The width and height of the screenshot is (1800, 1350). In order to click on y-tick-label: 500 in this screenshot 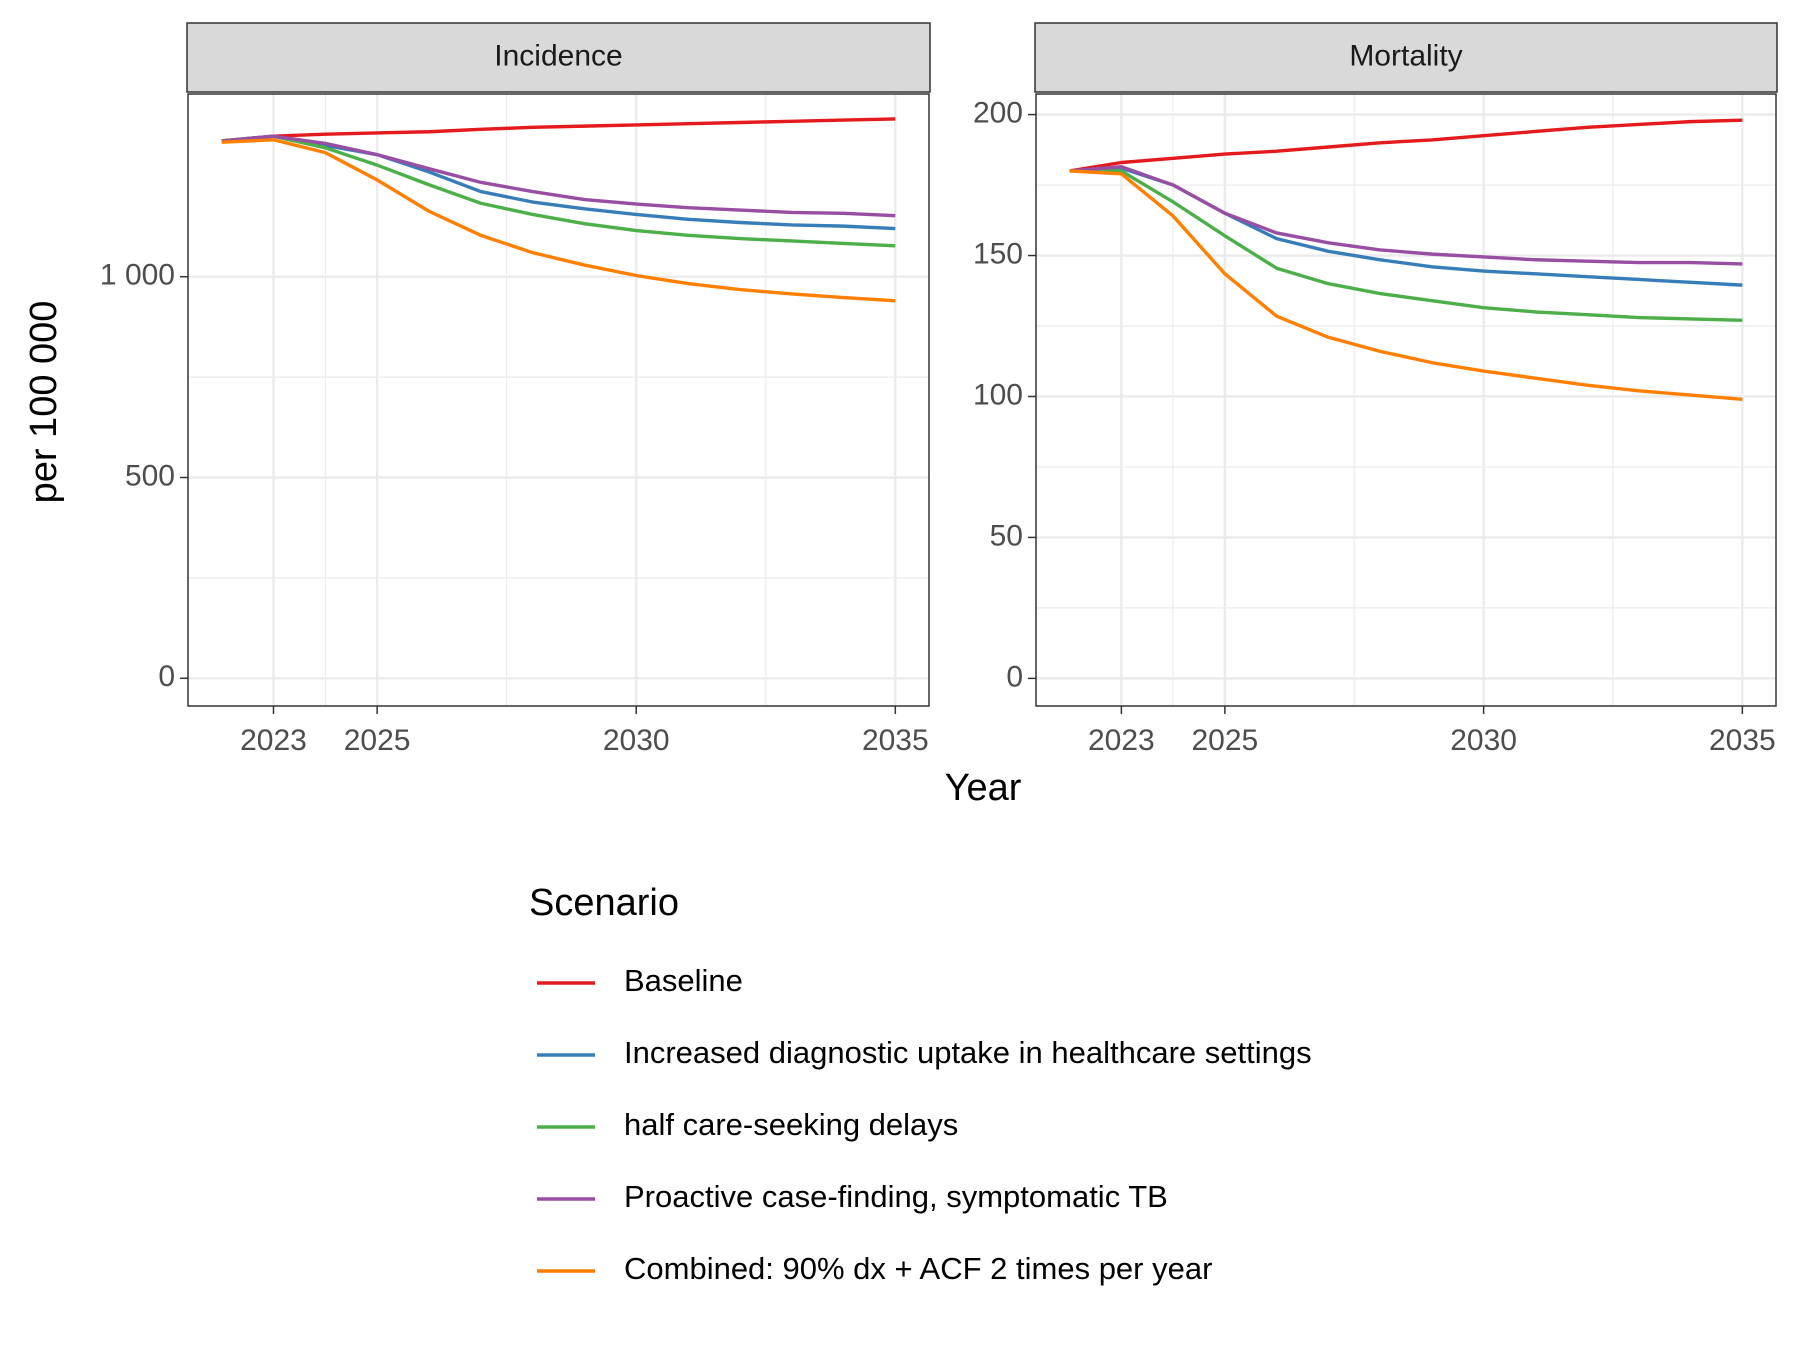, I will do `click(150, 475)`.